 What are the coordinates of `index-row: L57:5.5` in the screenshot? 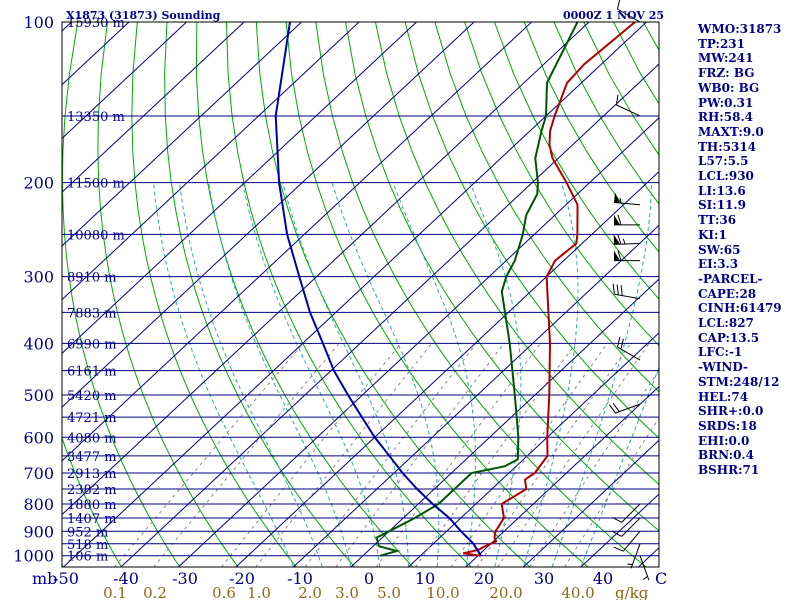 It's located at (723, 161).